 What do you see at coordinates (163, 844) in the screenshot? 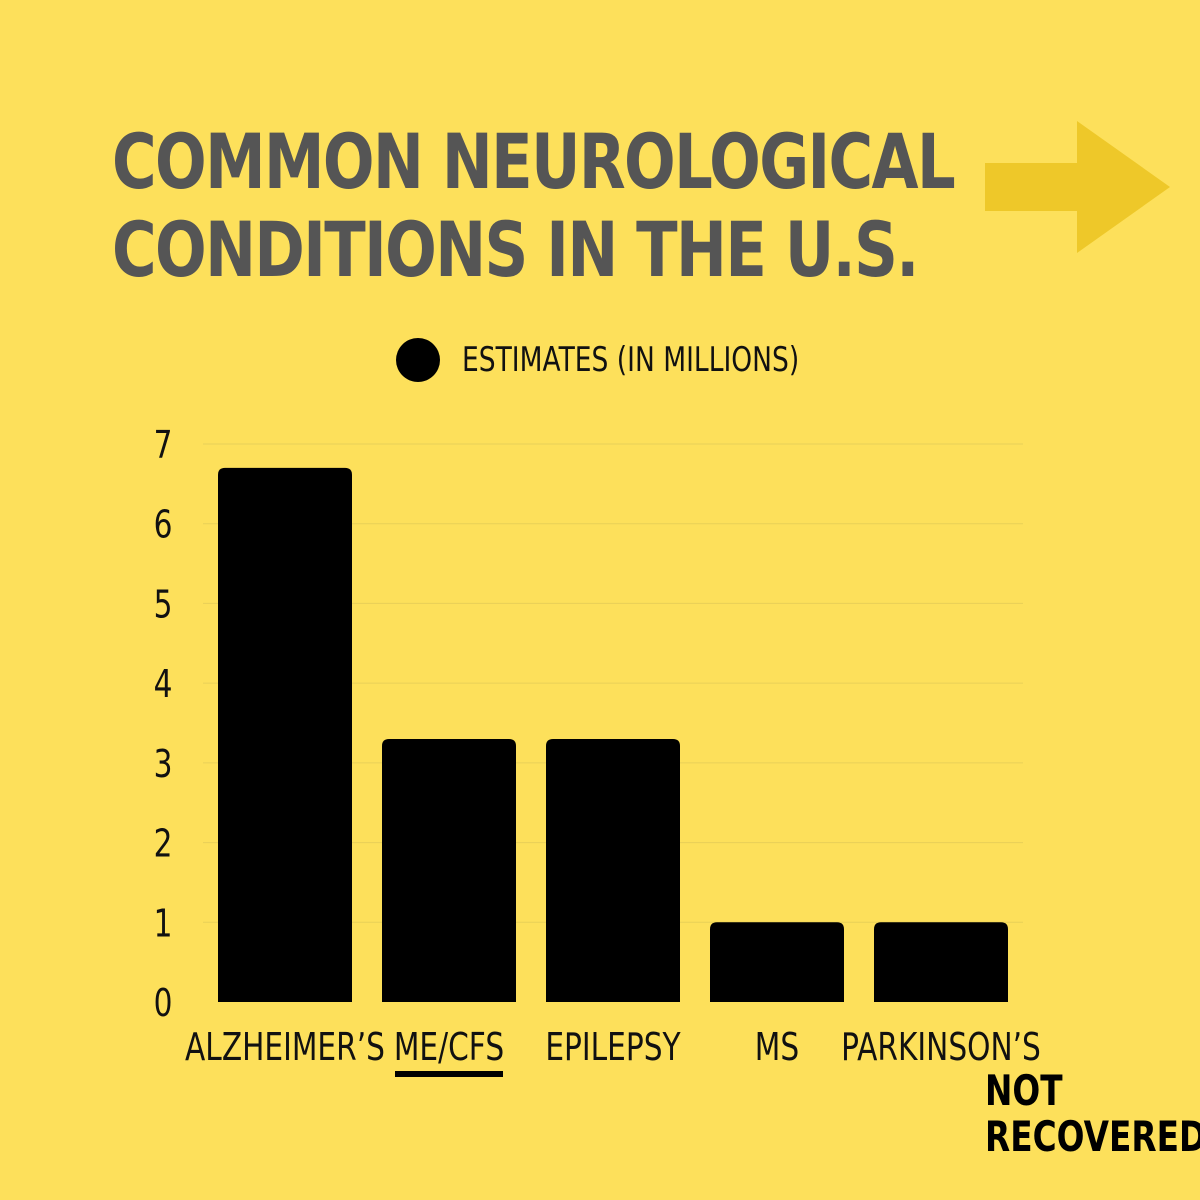
I see `y-tick-label: 2` at bounding box center [163, 844].